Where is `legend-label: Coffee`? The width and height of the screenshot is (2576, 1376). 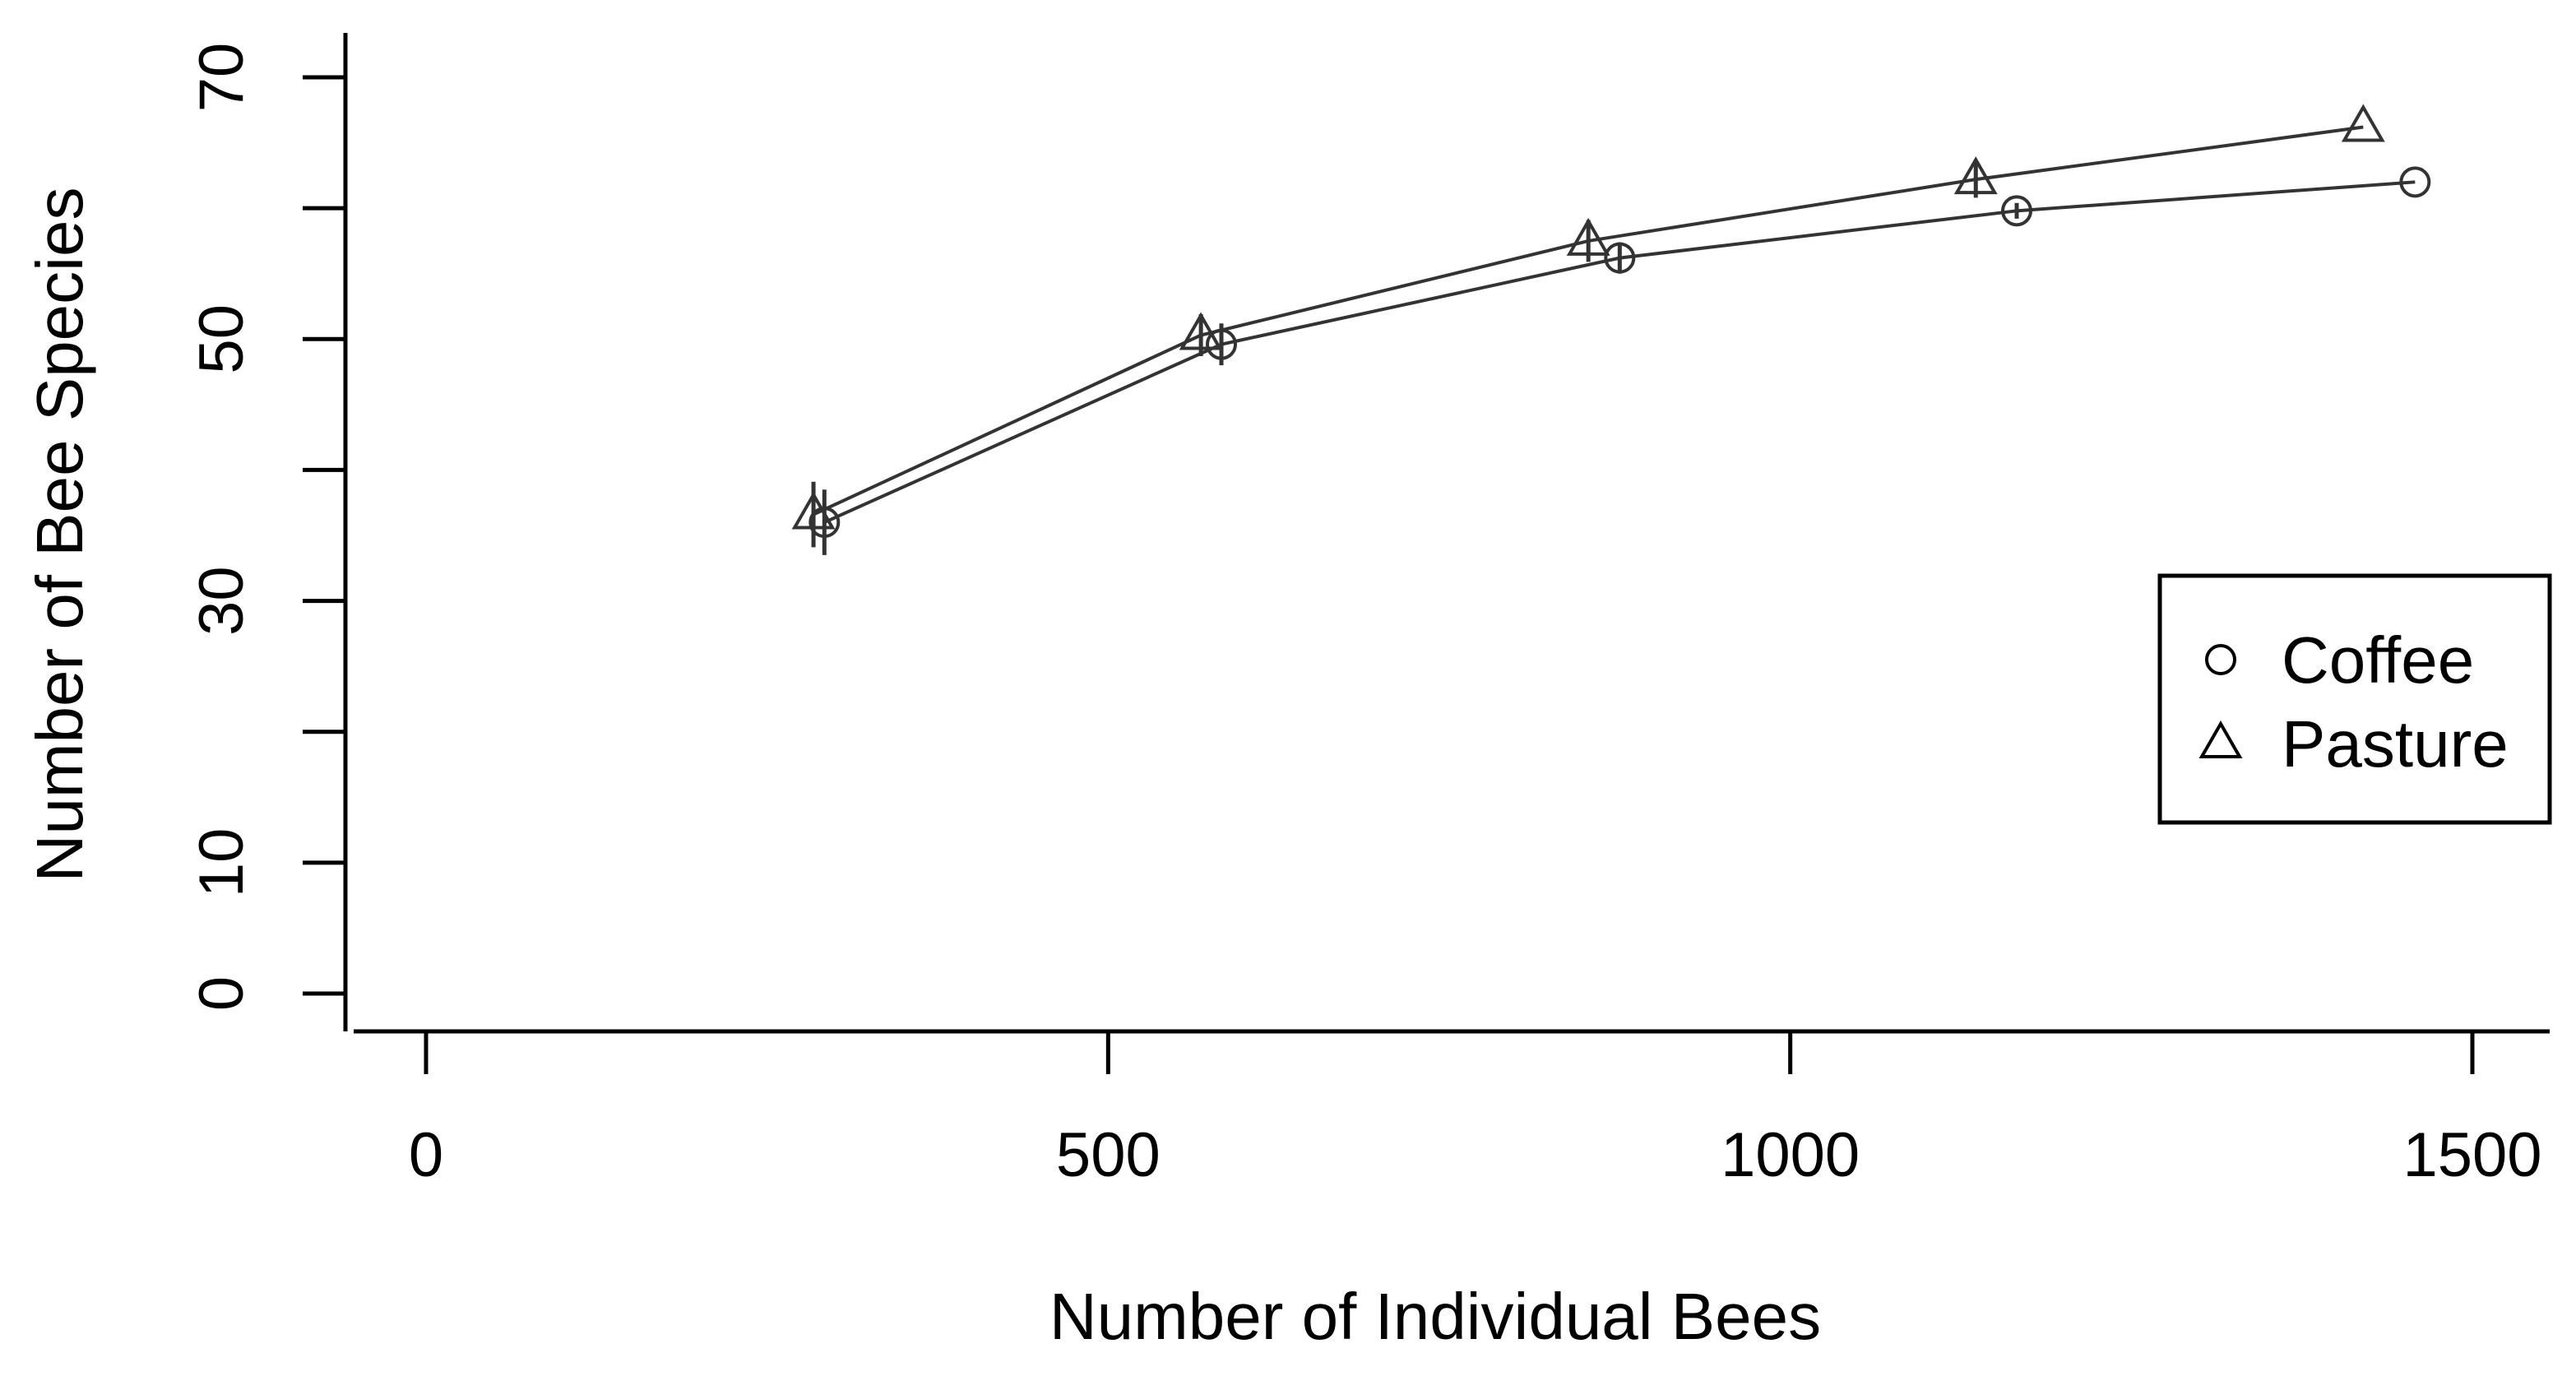 legend-label: Coffee is located at coordinates (2378, 660).